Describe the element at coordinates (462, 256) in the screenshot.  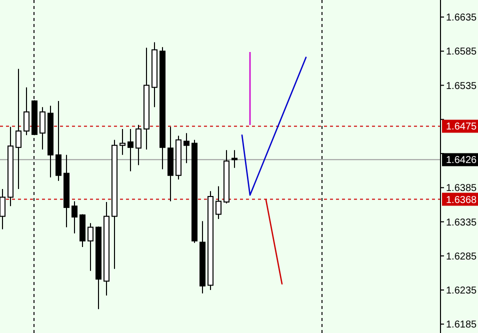
I see `y-tick-label: 1.6285` at that location.